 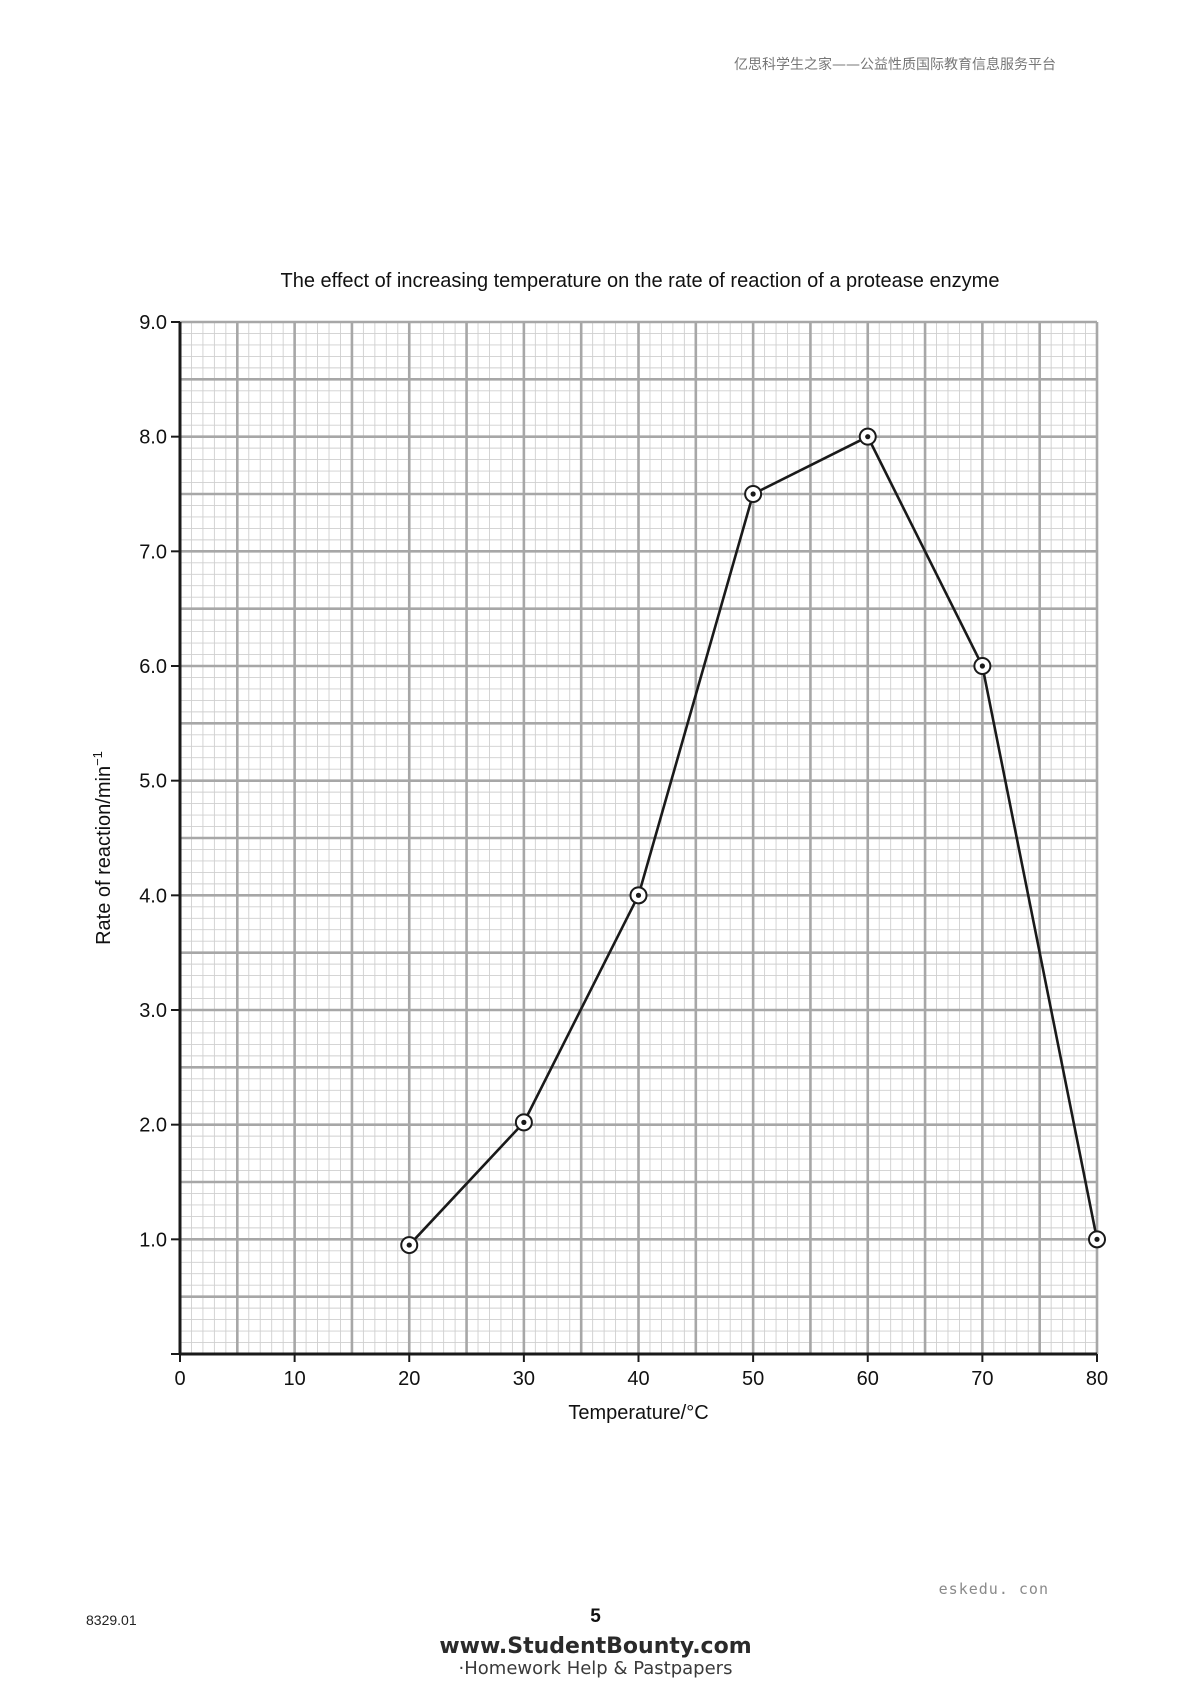 I want to click on header-text: 亿思科学生之家——公益性质国际教育信息服务平台, so click(x=895, y=65).